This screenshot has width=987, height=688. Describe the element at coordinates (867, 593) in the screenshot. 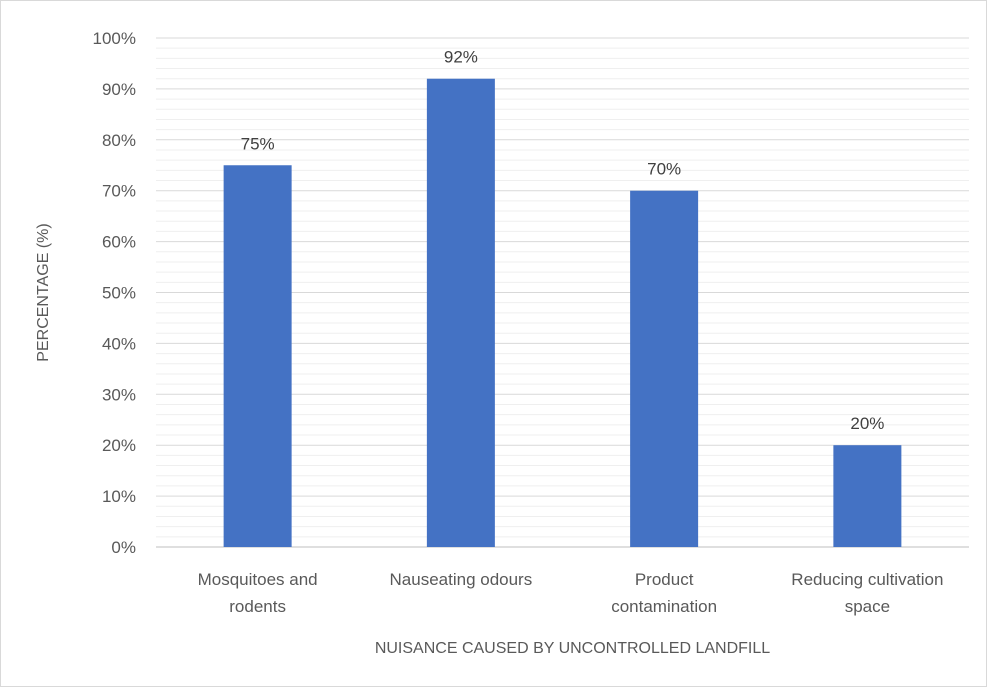

I see `x-category-label: Reducing cultivation space` at that location.